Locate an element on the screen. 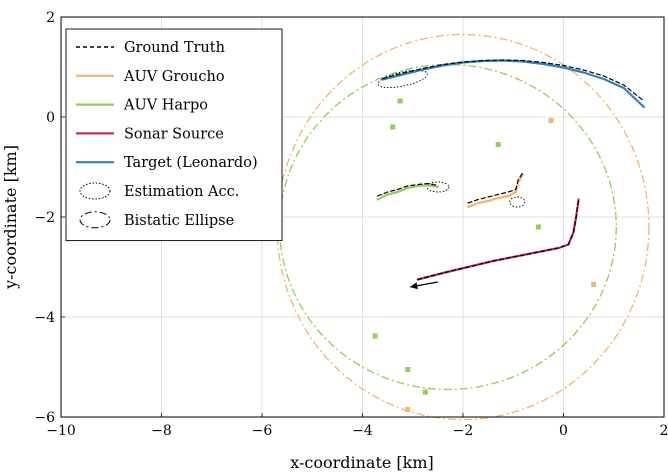 Image resolution: width=668 pixels, height=475 pixels. y-tick-label: 2 is located at coordinates (50, 18).